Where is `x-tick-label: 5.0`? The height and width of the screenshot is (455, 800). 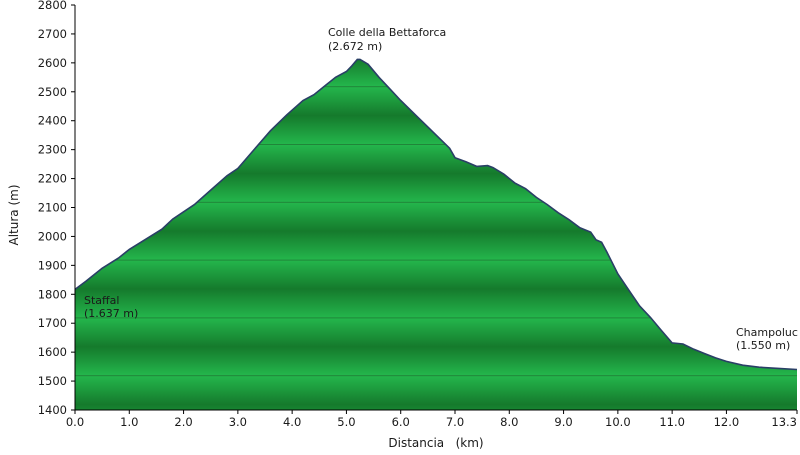
x-tick-label: 5.0 is located at coordinates (346, 422).